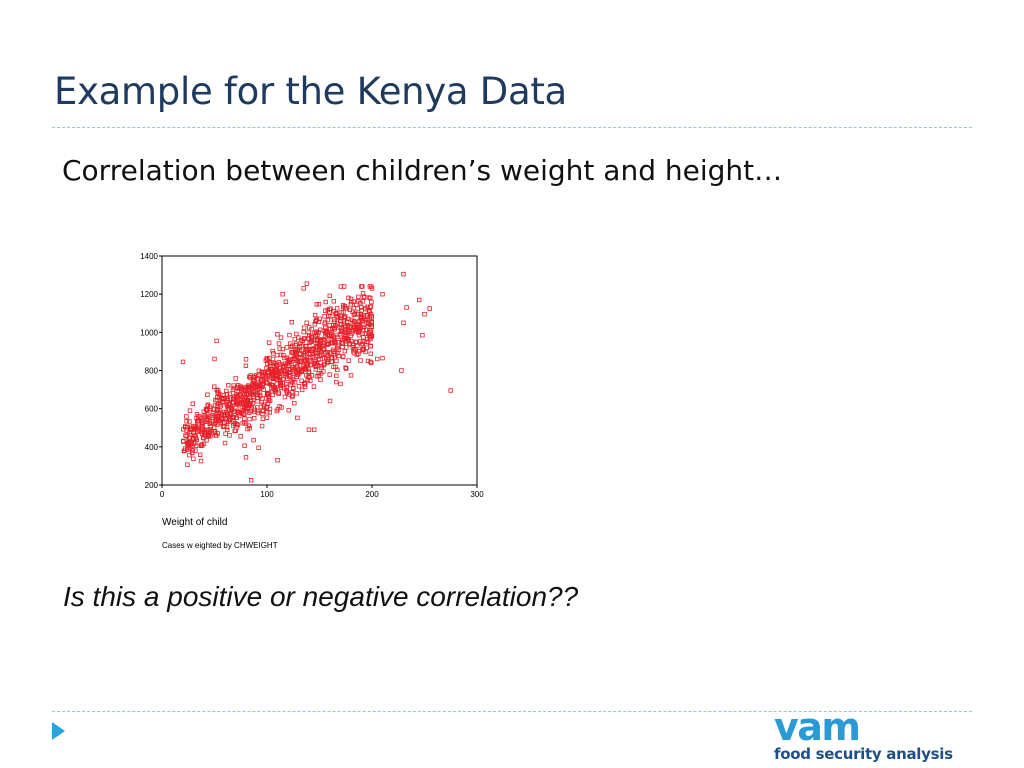 This screenshot has height=768, width=1024. What do you see at coordinates (316, 377) in the screenshot?
I see `chart-points` at bounding box center [316, 377].